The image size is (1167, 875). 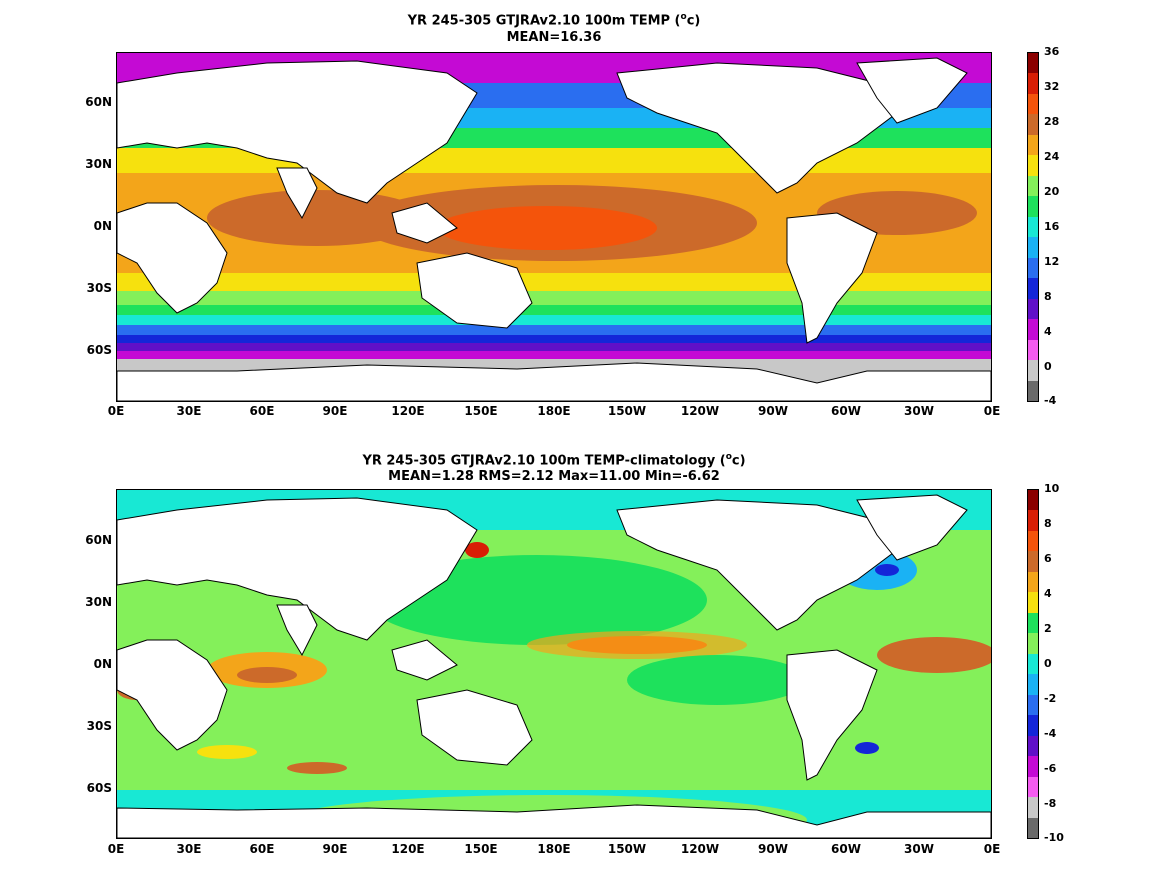 I want to click on p1-lon-120E: 120E, so click(x=408, y=411).